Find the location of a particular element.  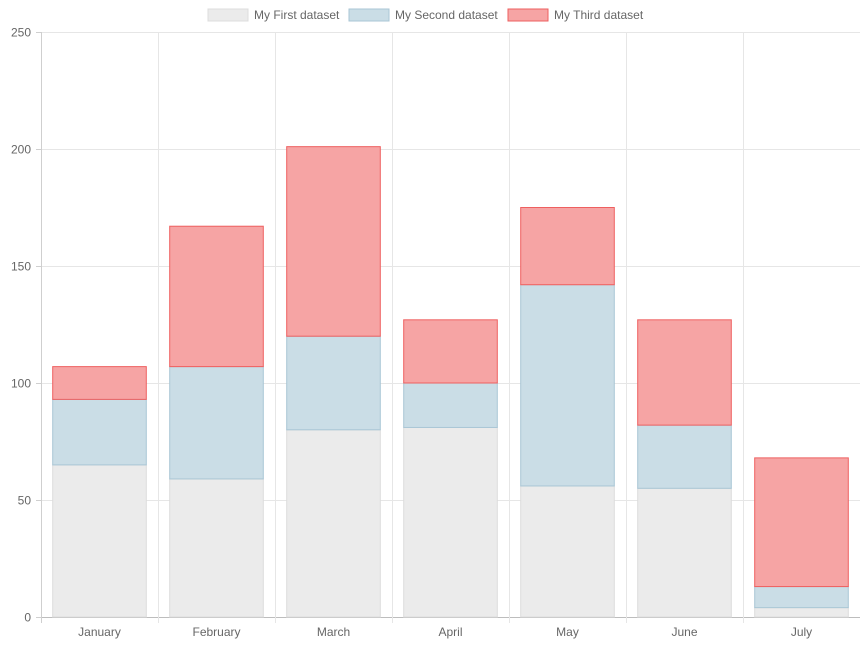

y-tick-label: 150 is located at coordinates (21, 267).